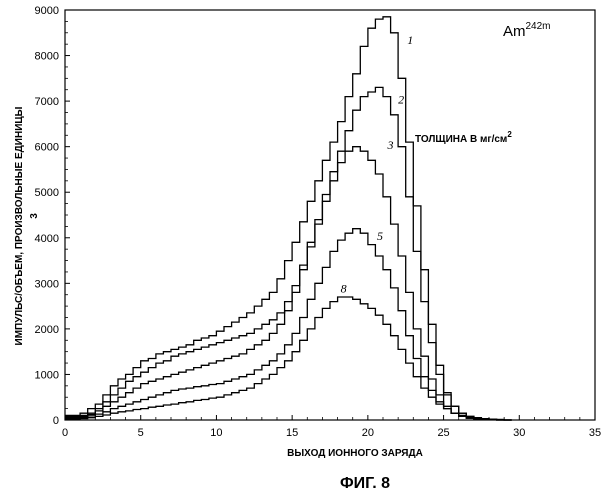 This screenshot has width=605, height=500. Describe the element at coordinates (355, 453) in the screenshot. I see `x-axis-title: ВЫХОД ИОННОГО ЗАРЯДА` at that location.